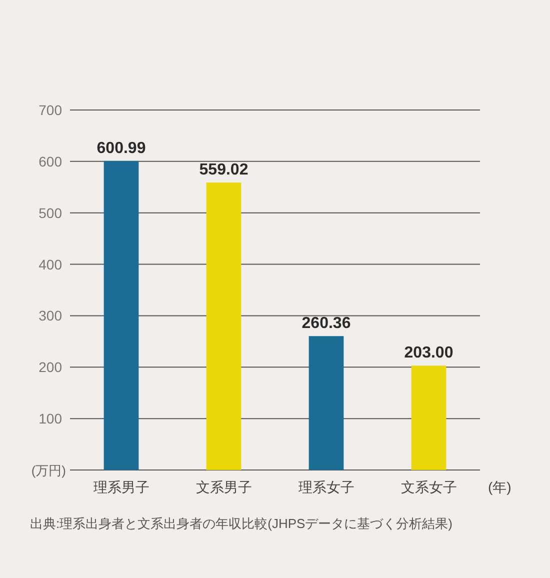 The width and height of the screenshot is (550, 578). What do you see at coordinates (48, 470) in the screenshot?
I see `y-axis-title: (万円)` at bounding box center [48, 470].